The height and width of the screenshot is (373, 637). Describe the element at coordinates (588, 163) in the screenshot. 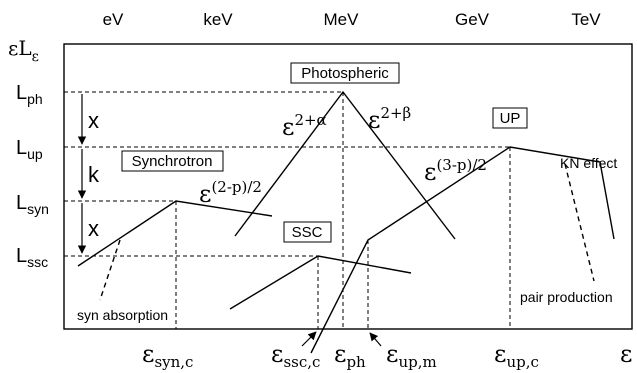

I see `kn-effect-note: KN effect` at that location.